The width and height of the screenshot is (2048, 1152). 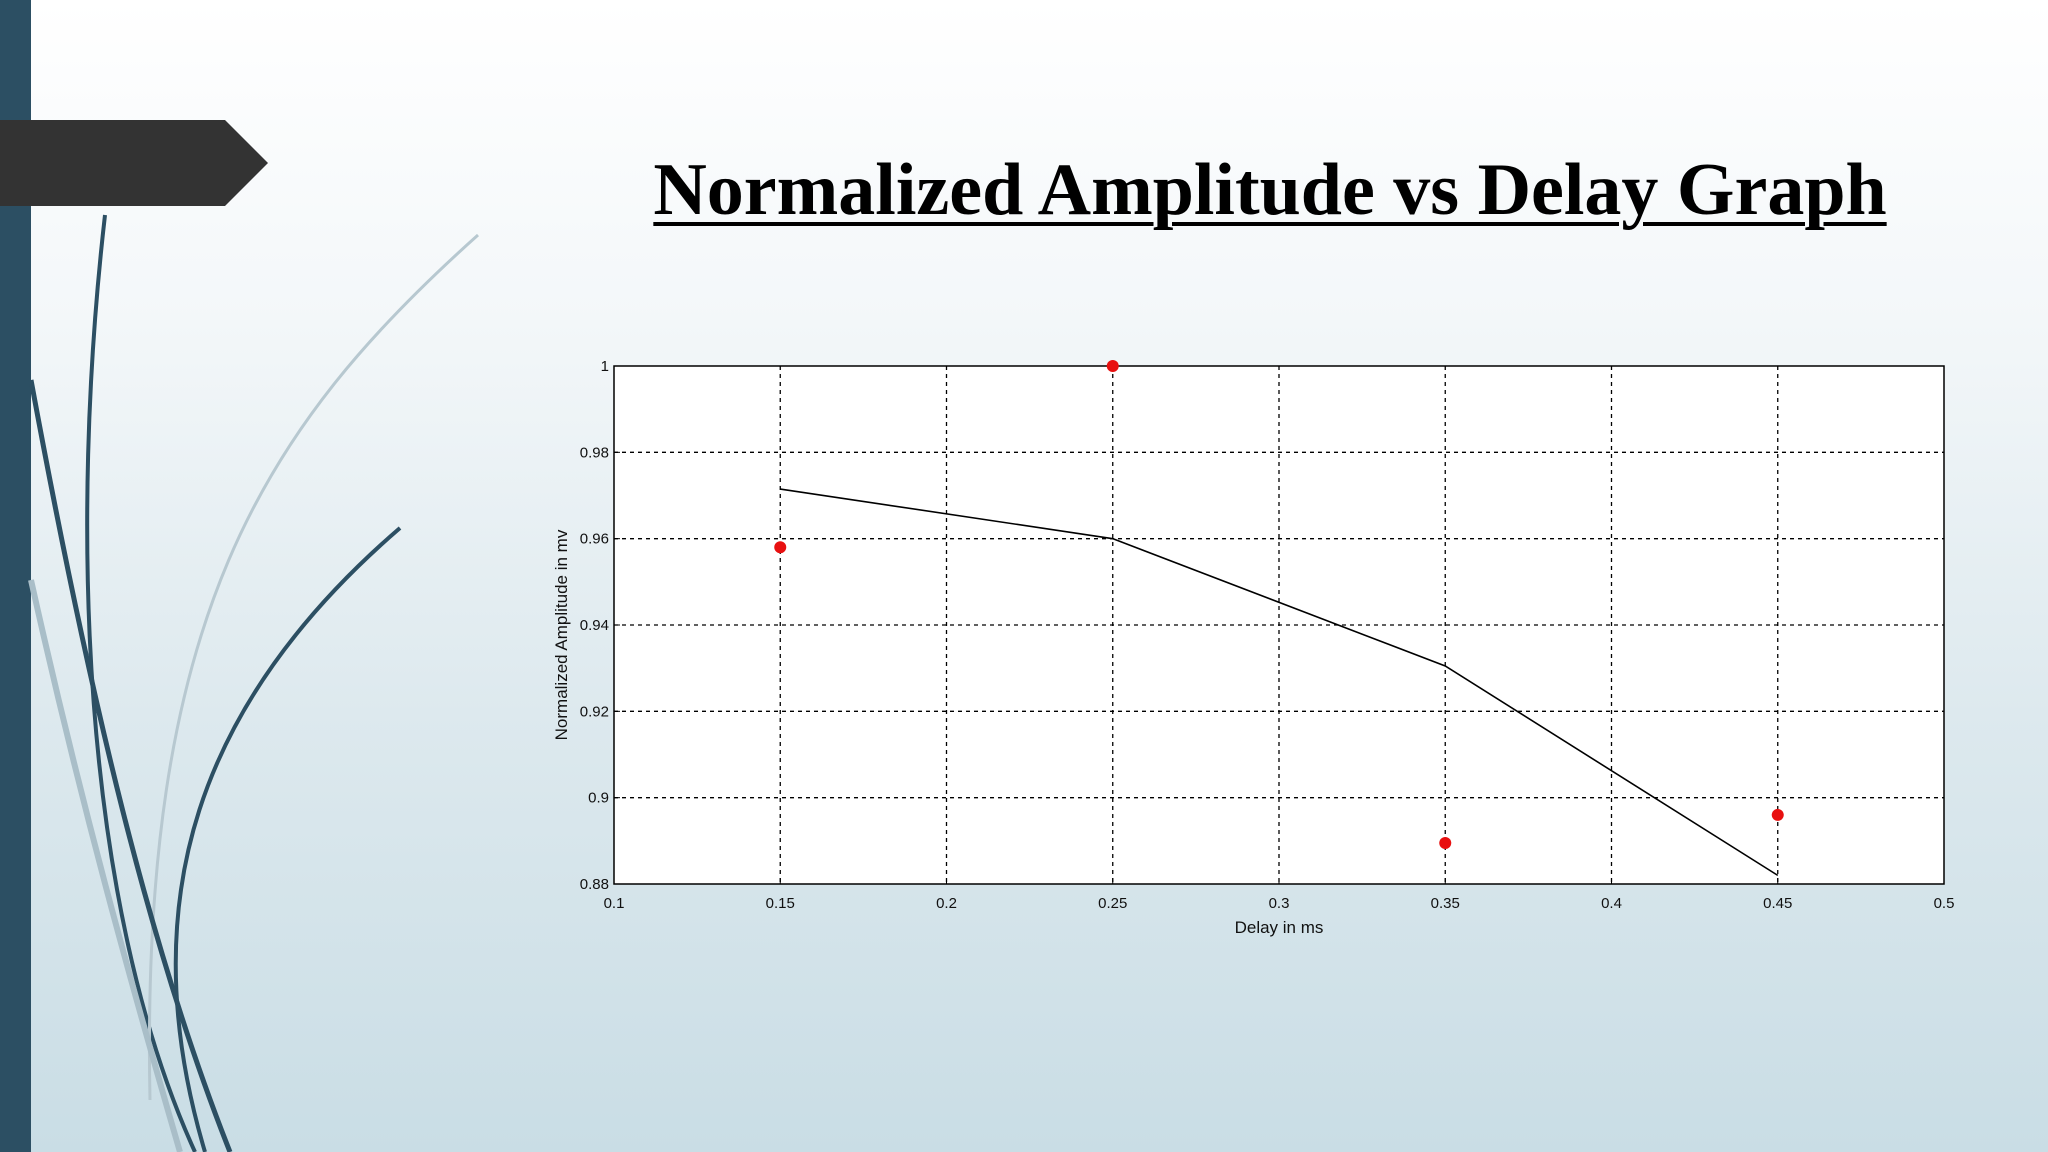 I want to click on y-tick-label: 0.88, so click(x=594, y=884).